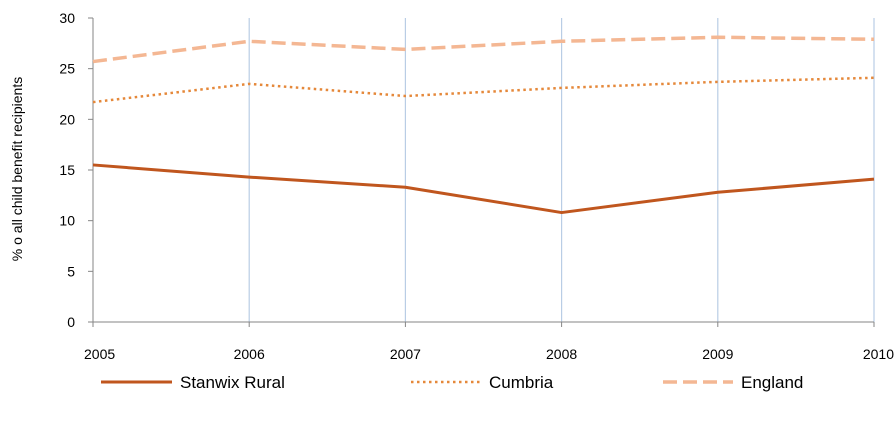 The height and width of the screenshot is (427, 896). What do you see at coordinates (71, 271) in the screenshot?
I see `y-tick-label: 5` at bounding box center [71, 271].